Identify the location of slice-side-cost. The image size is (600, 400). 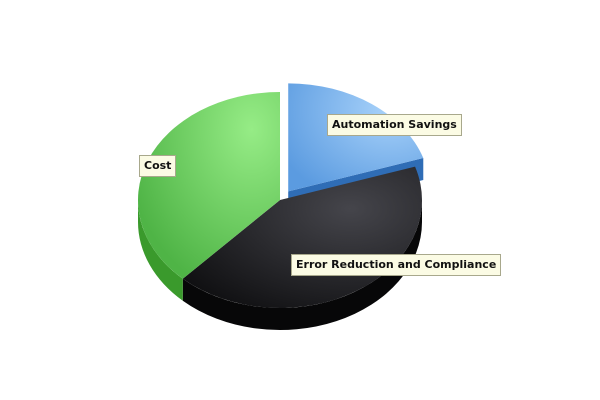
(160, 250).